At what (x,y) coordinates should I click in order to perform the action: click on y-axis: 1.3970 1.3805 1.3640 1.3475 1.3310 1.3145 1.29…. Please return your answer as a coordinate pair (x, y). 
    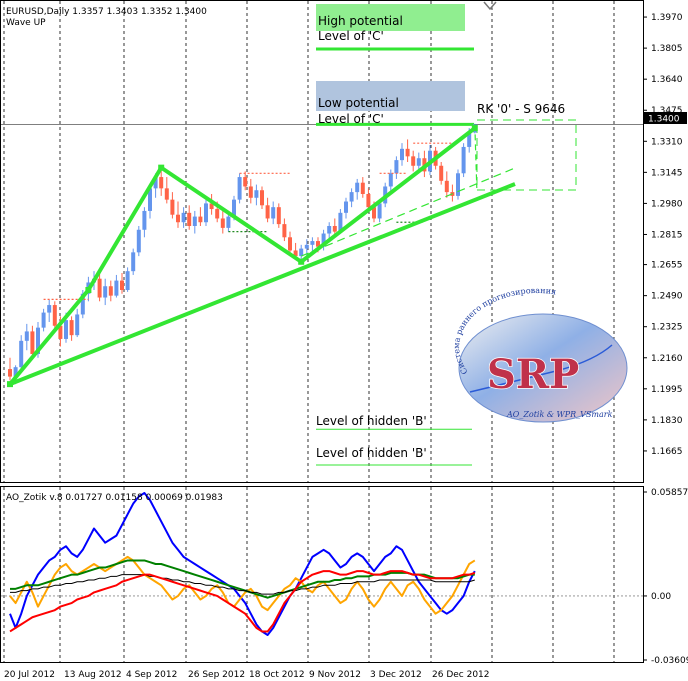
    Looking at the image, I should click on (665, 339).